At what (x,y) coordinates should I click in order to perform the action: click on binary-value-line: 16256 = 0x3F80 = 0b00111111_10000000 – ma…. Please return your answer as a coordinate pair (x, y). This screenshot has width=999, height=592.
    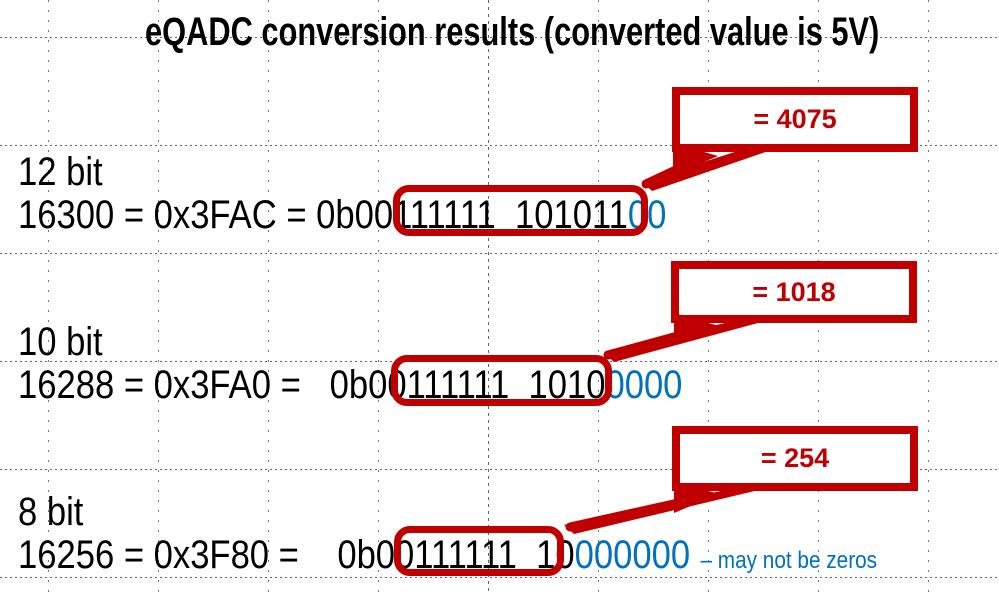
    Looking at the image, I should click on (447, 558).